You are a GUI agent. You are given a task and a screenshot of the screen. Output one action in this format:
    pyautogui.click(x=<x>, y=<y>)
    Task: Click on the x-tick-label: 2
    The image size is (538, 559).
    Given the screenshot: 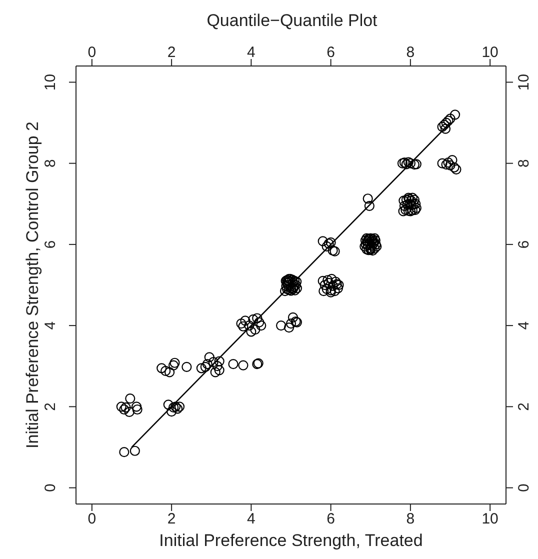 What is the action you would take?
    pyautogui.click(x=171, y=52)
    